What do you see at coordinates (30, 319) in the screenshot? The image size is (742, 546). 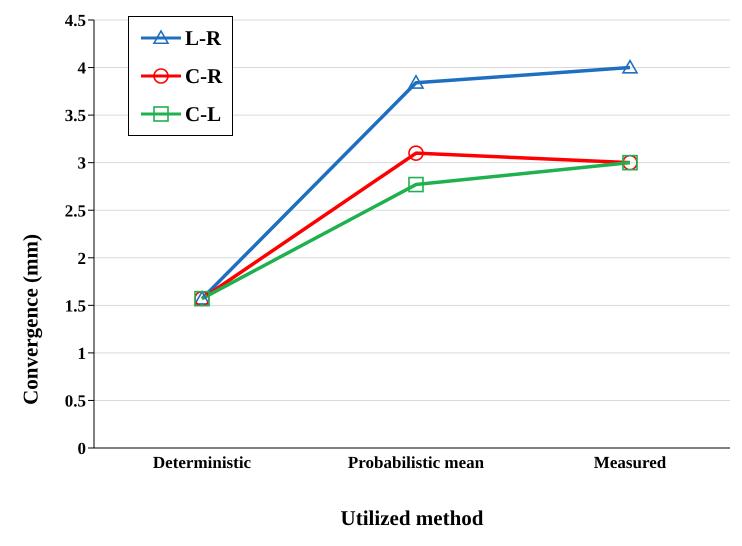 I see `y-axis-title: Convergence (mm)` at bounding box center [30, 319].